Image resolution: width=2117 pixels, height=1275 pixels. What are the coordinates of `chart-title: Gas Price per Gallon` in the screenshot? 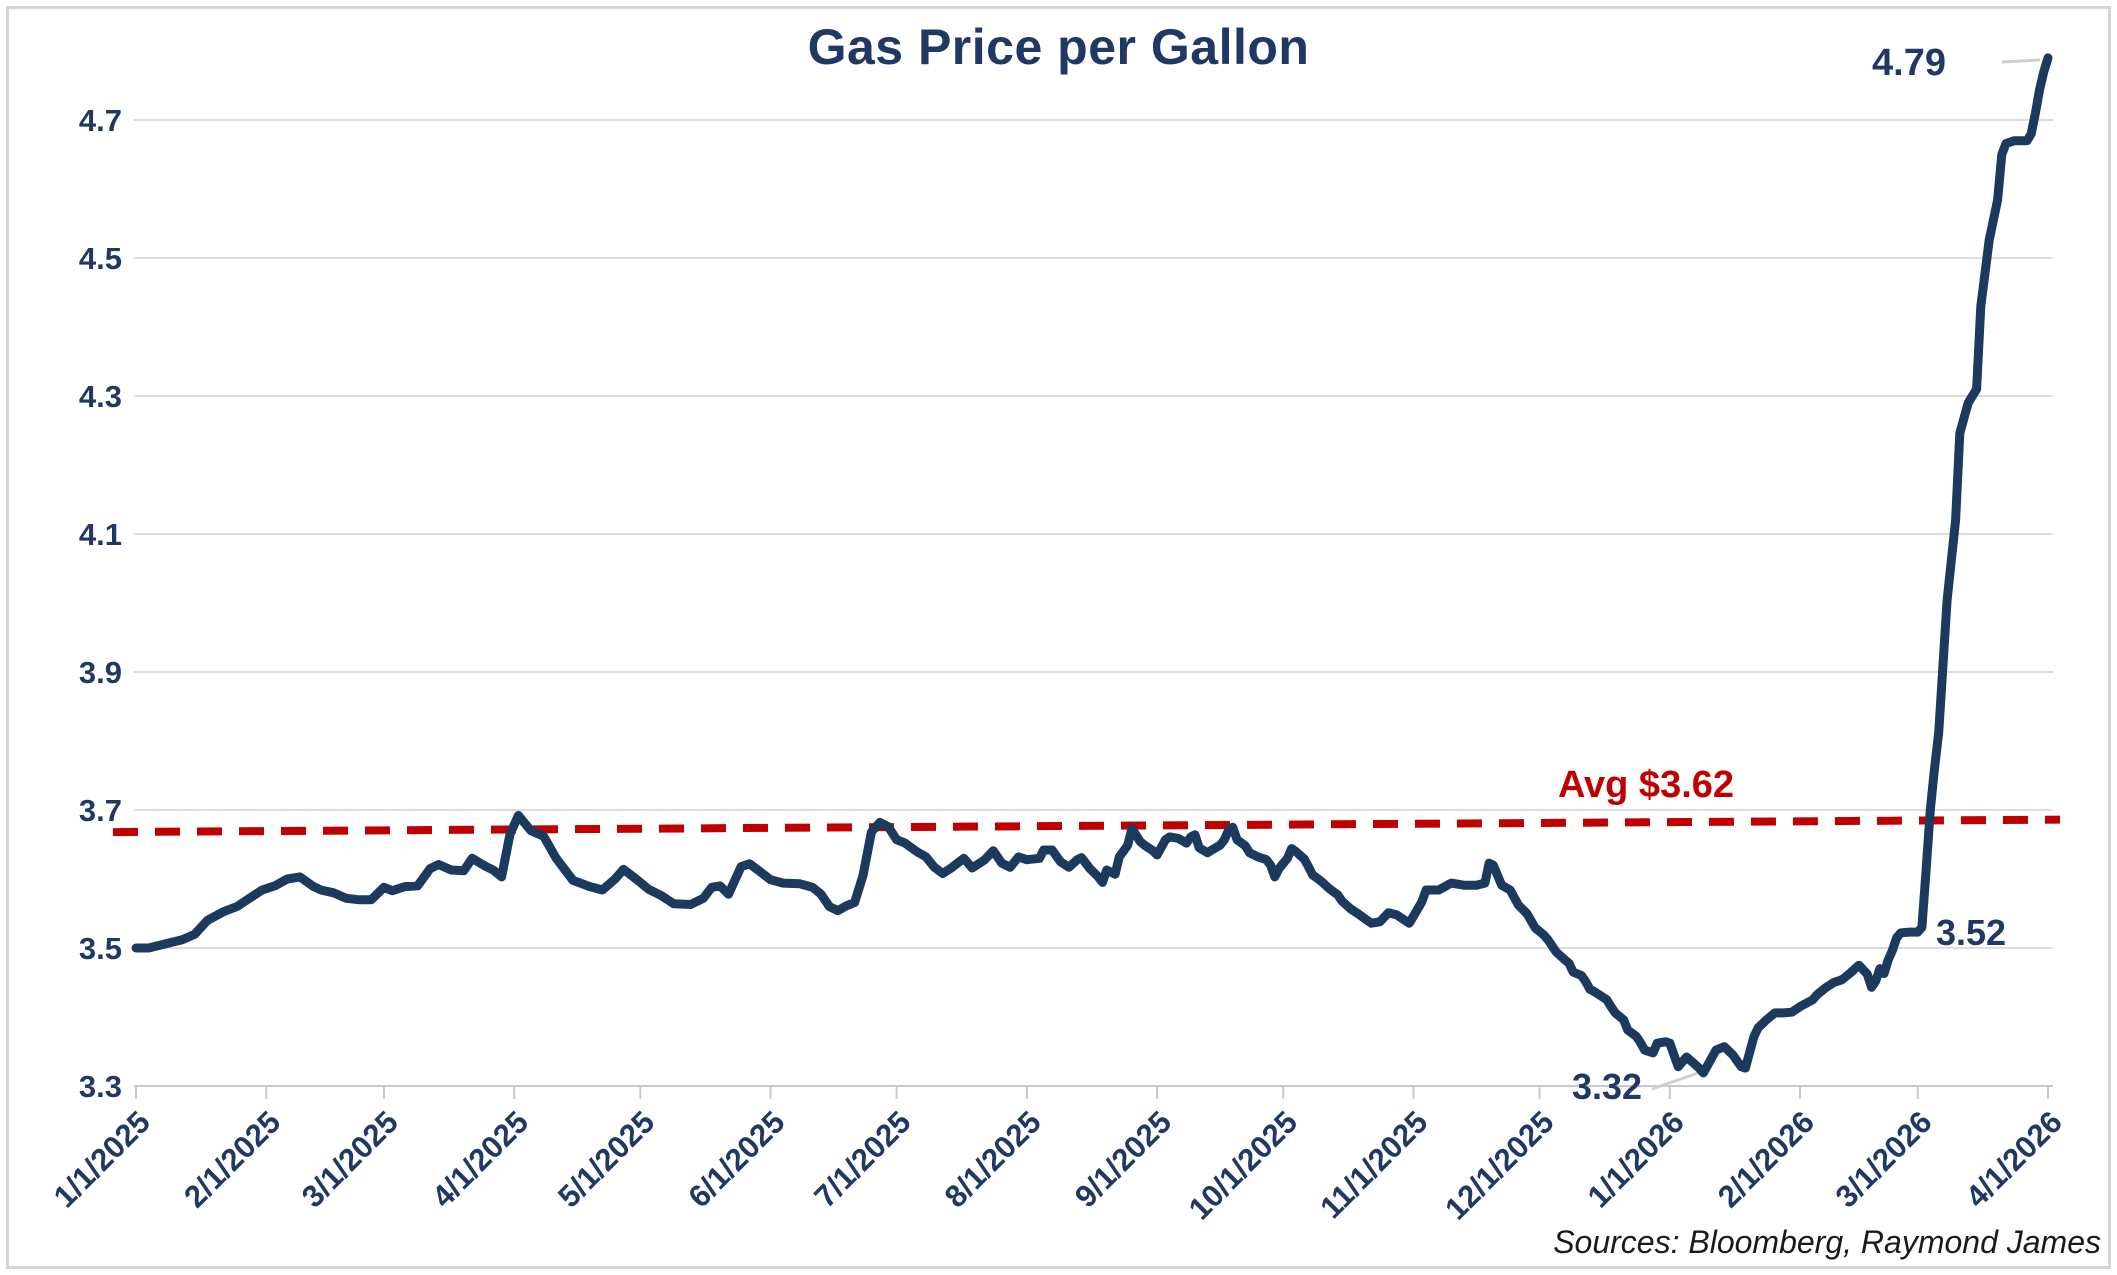 It's located at (1058, 47).